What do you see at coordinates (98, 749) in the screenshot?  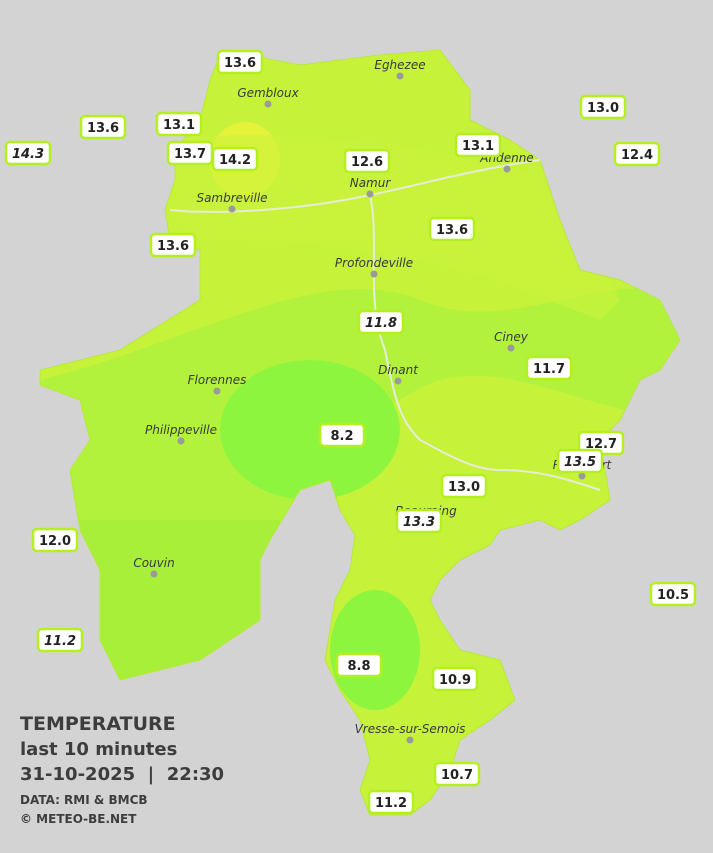 I see `legend-subtitle: last 10 minutes` at bounding box center [98, 749].